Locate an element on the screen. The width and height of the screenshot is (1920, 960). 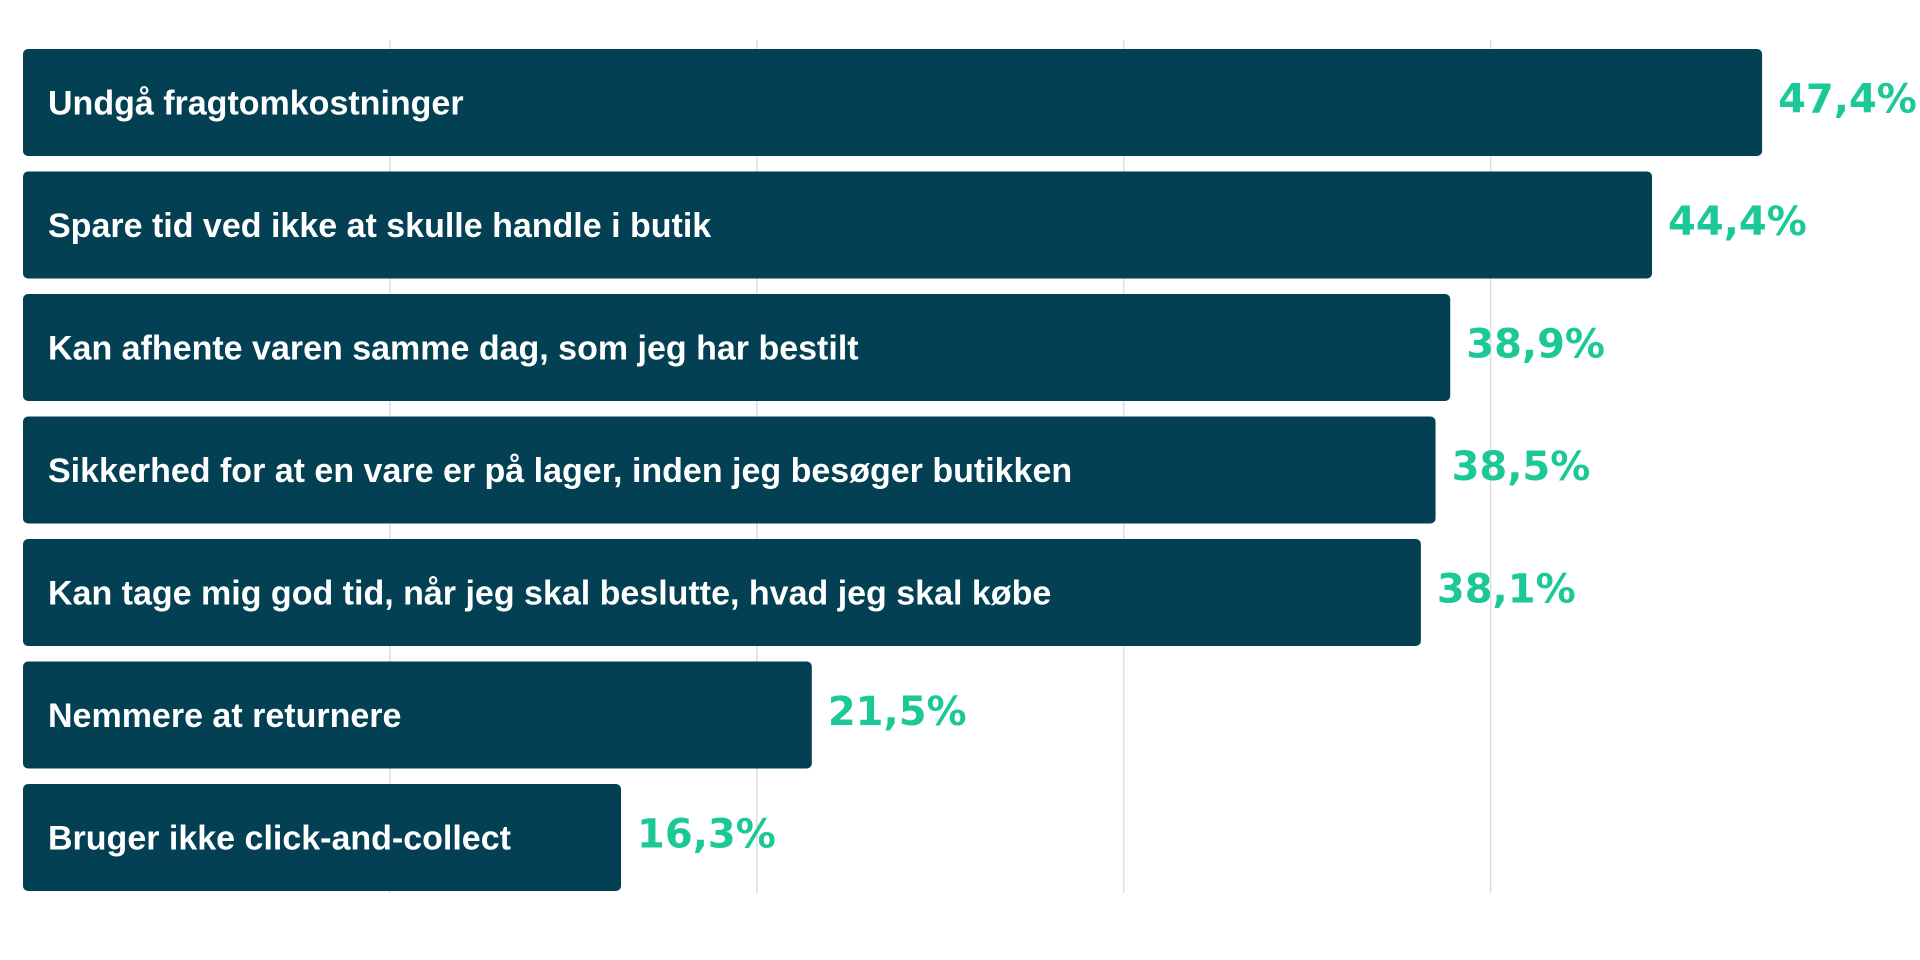
bar-group: Undgå fragtomkostninger 47,4% is located at coordinates (970, 102).